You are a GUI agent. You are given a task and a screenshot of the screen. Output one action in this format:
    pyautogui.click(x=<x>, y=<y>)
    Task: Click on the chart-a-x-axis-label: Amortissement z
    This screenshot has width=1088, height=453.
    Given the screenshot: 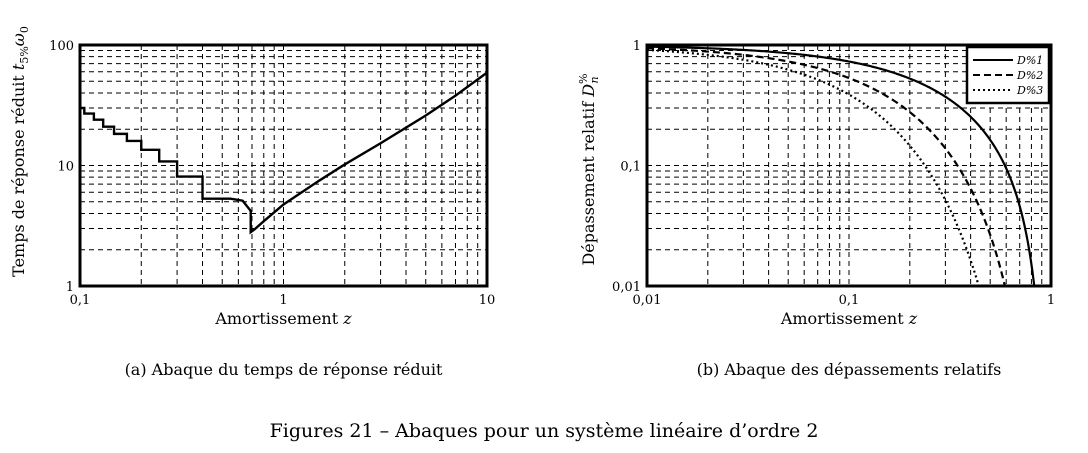 What is the action you would take?
    pyautogui.click(x=283, y=318)
    